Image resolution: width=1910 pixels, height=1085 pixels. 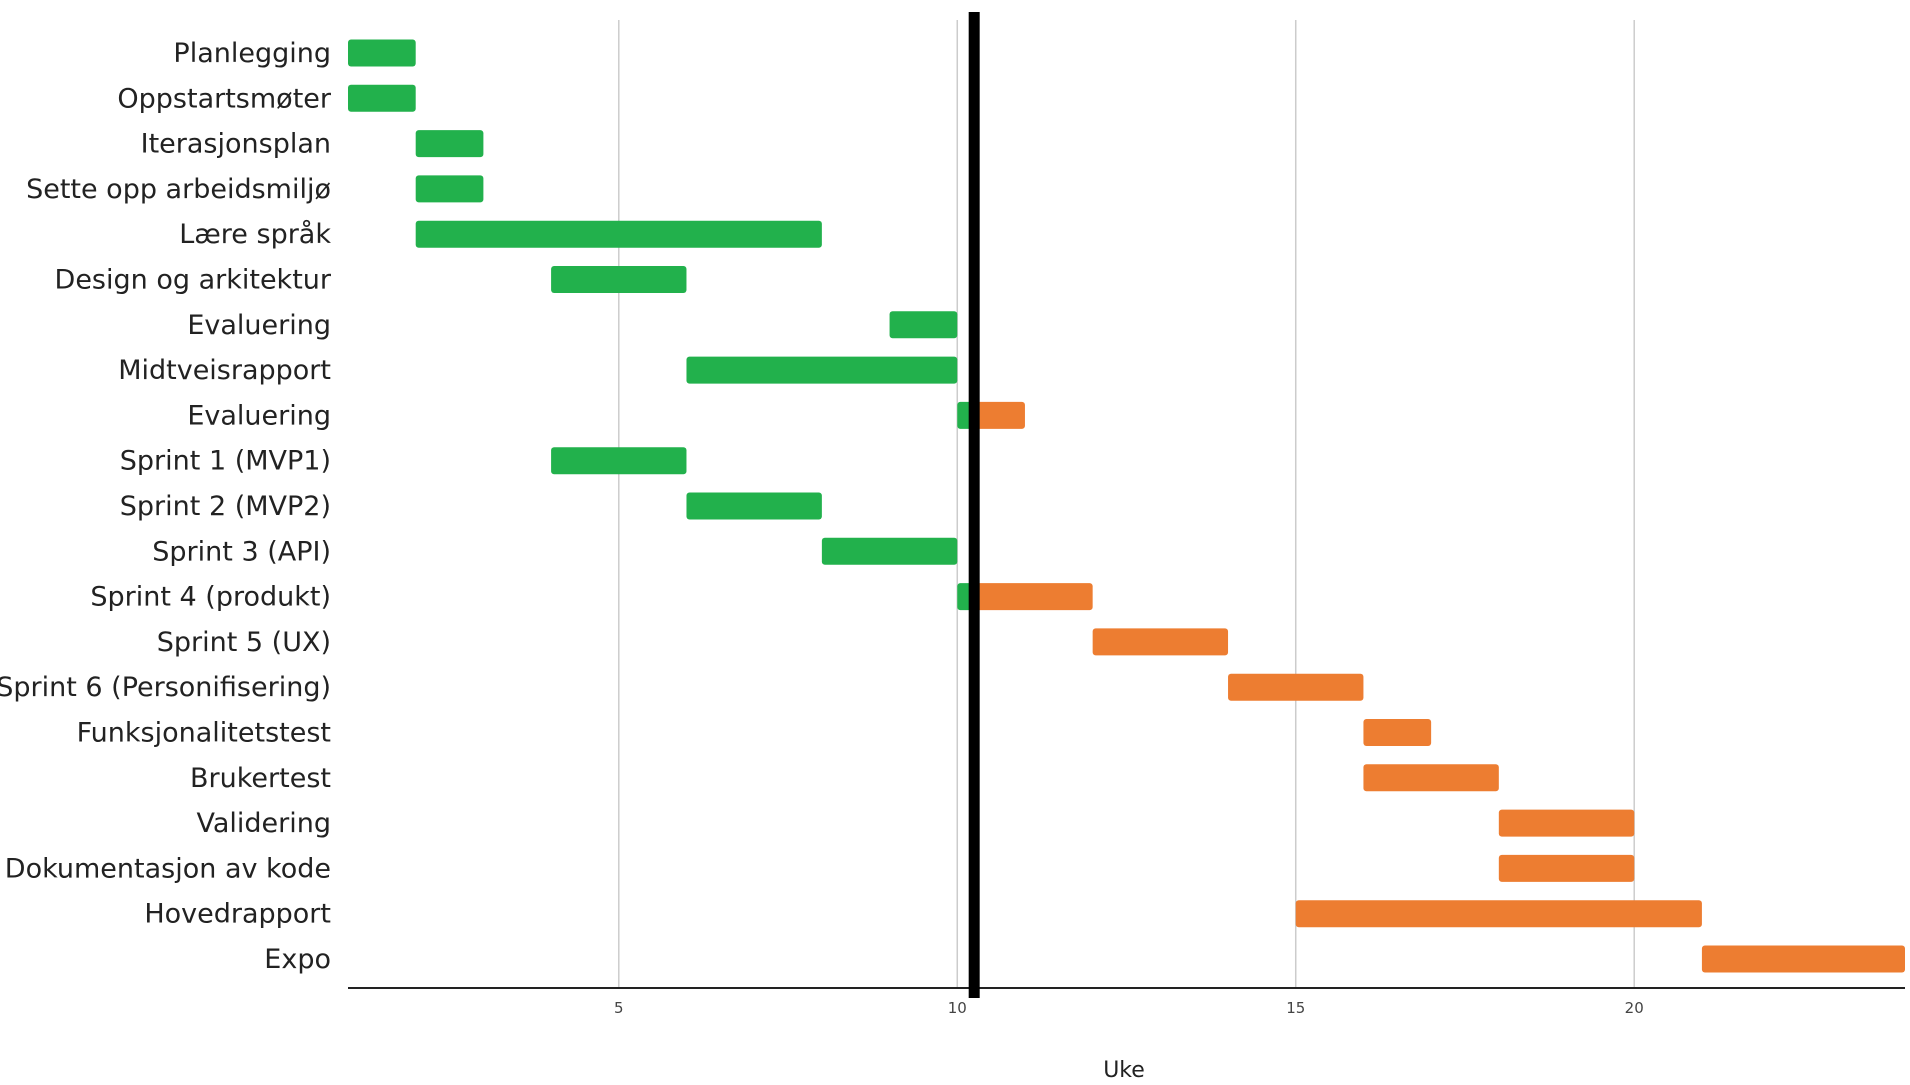 I want to click on x-tick-label: 10, so click(x=957, y=1008).